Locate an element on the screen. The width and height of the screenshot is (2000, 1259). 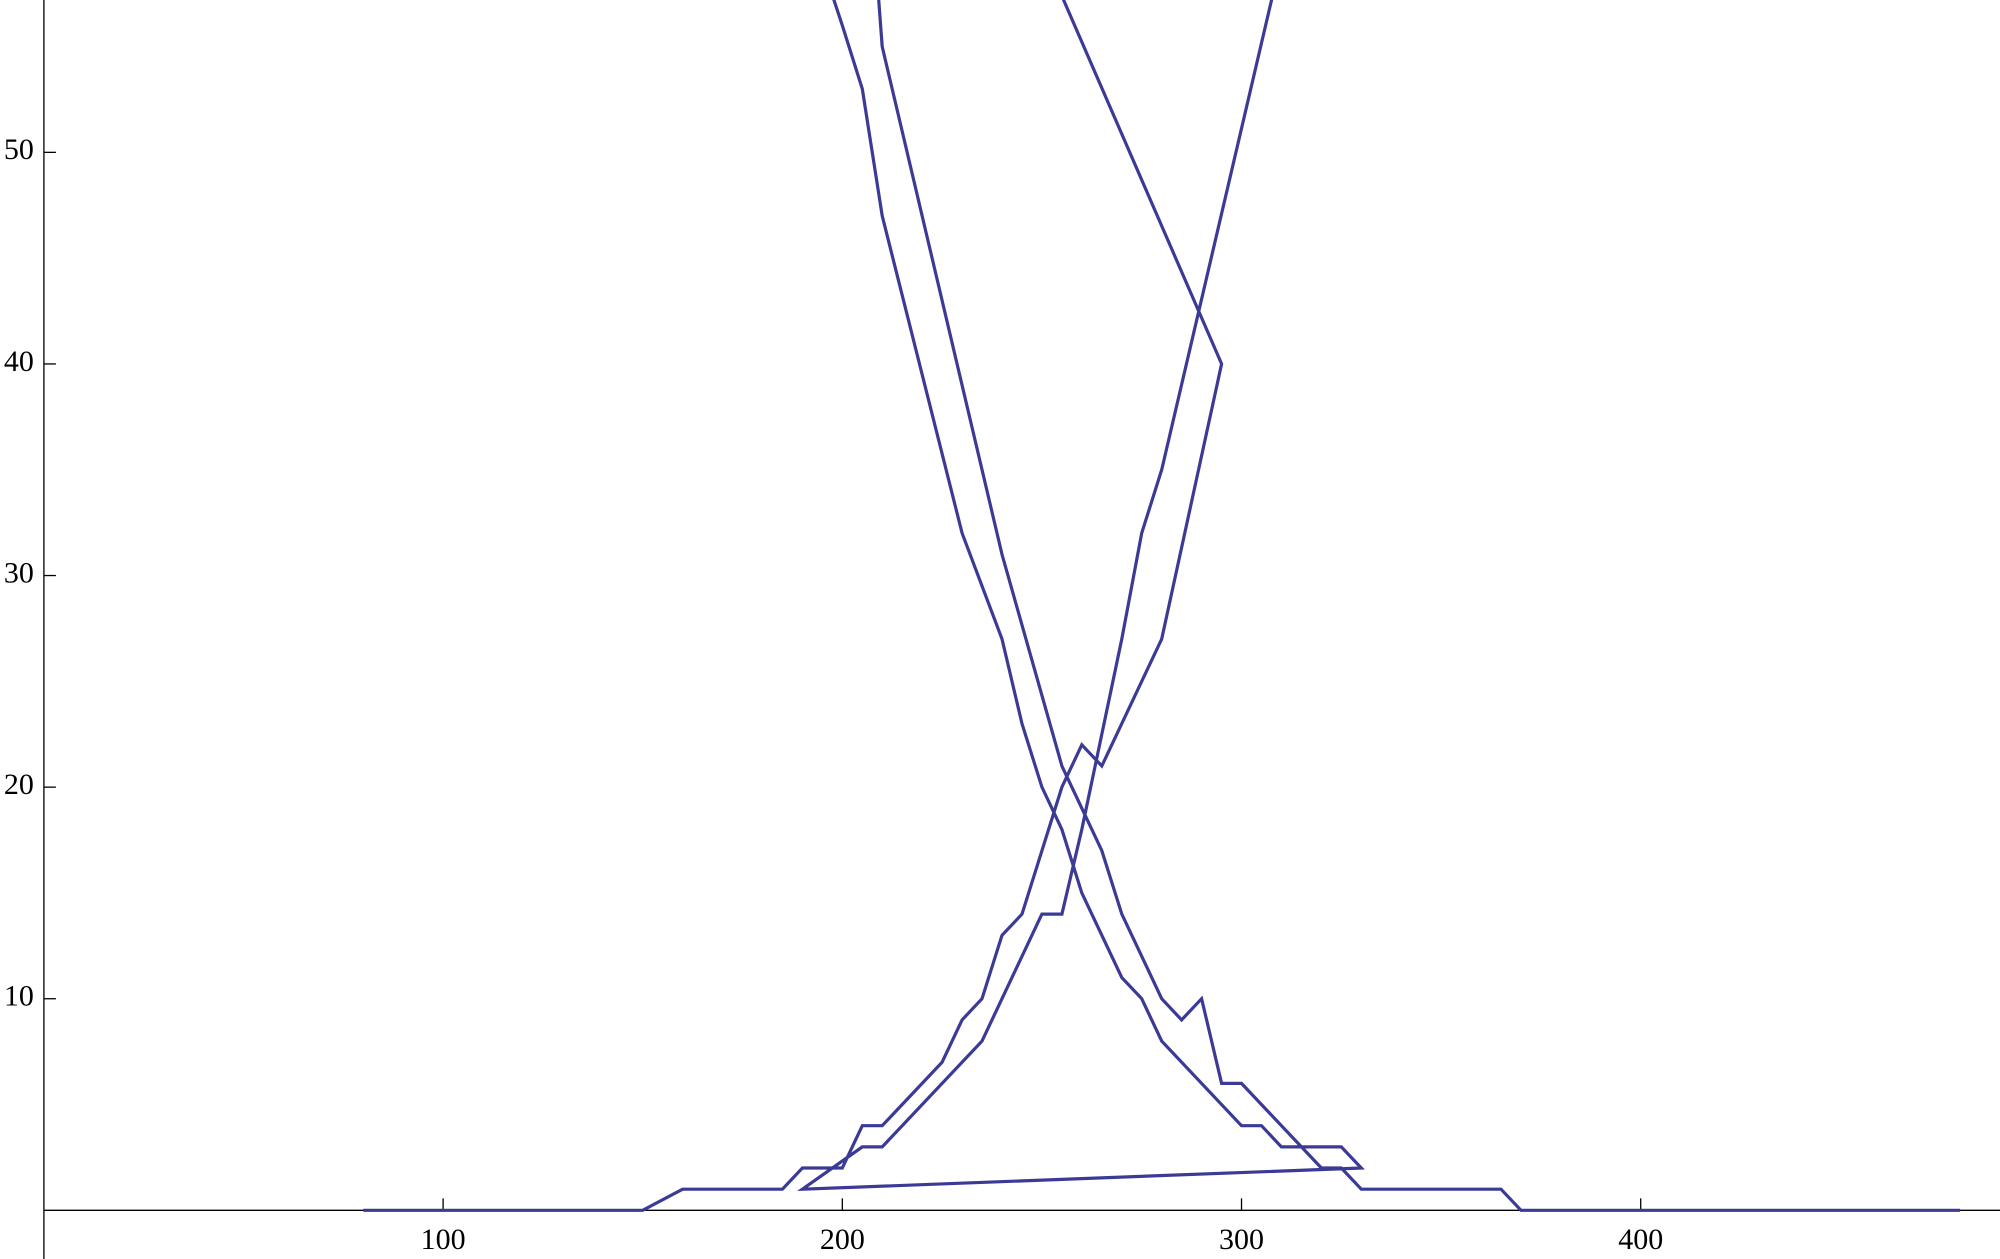
x-tick-label: 300 is located at coordinates (1241, 1239).